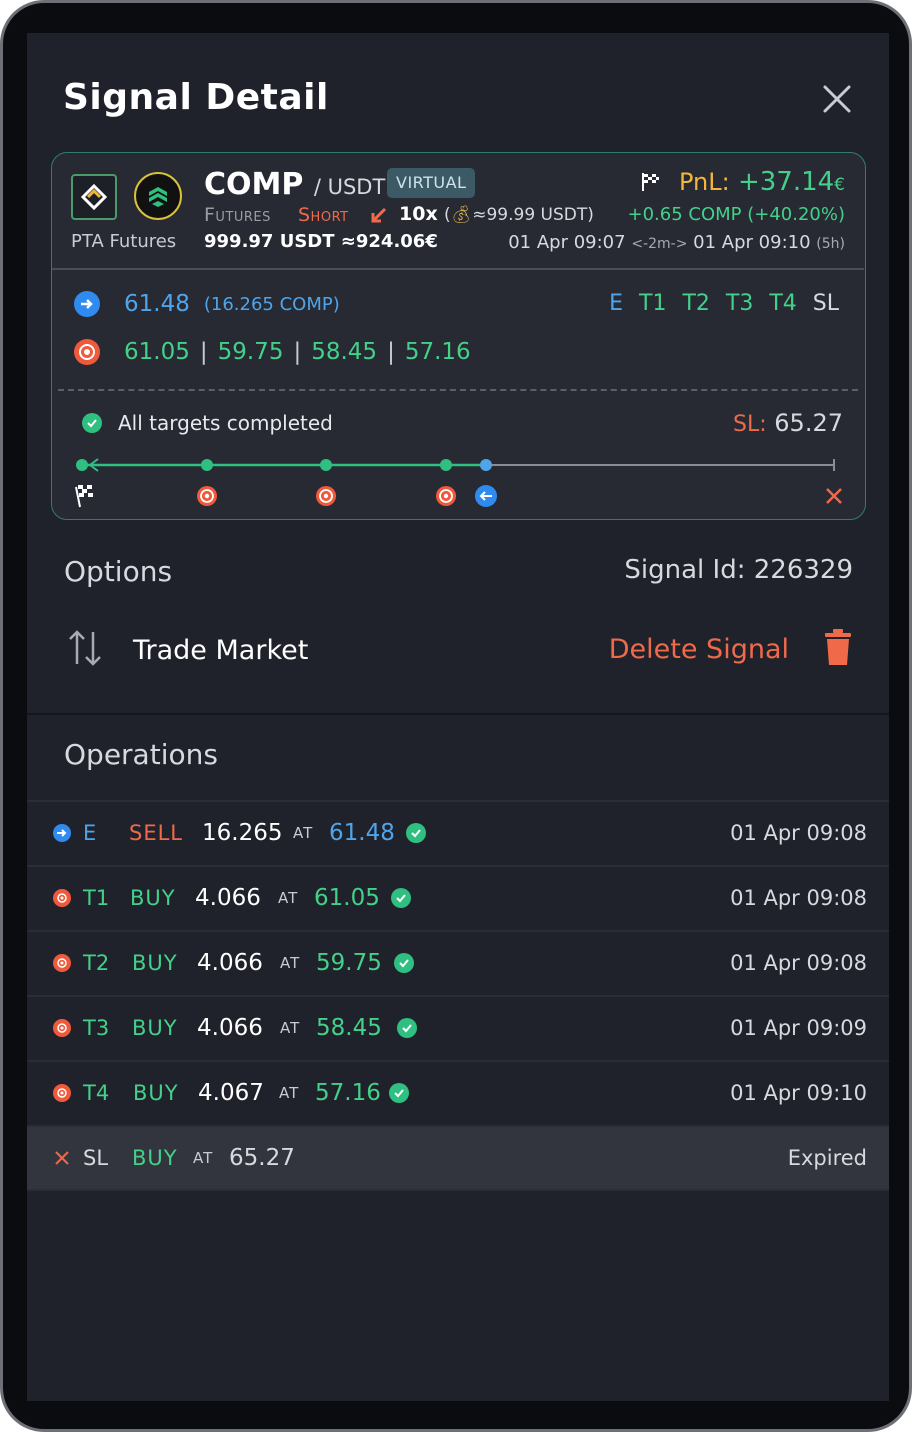 The width and height of the screenshot is (912, 1432). I want to click on base-asset: COMP, so click(254, 184).